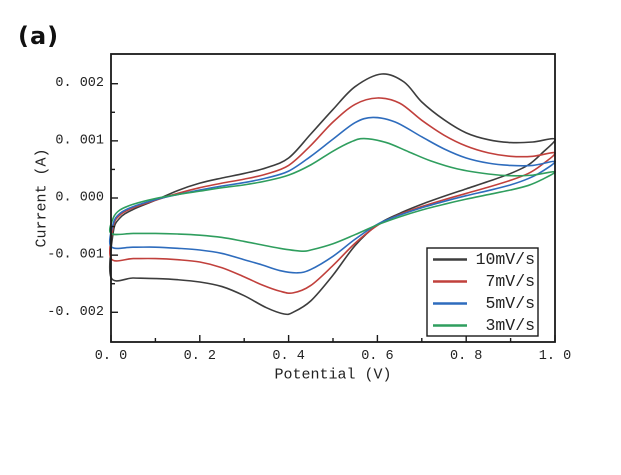  What do you see at coordinates (39, 36) in the screenshot?
I see `panel-label: (a)` at bounding box center [39, 36].